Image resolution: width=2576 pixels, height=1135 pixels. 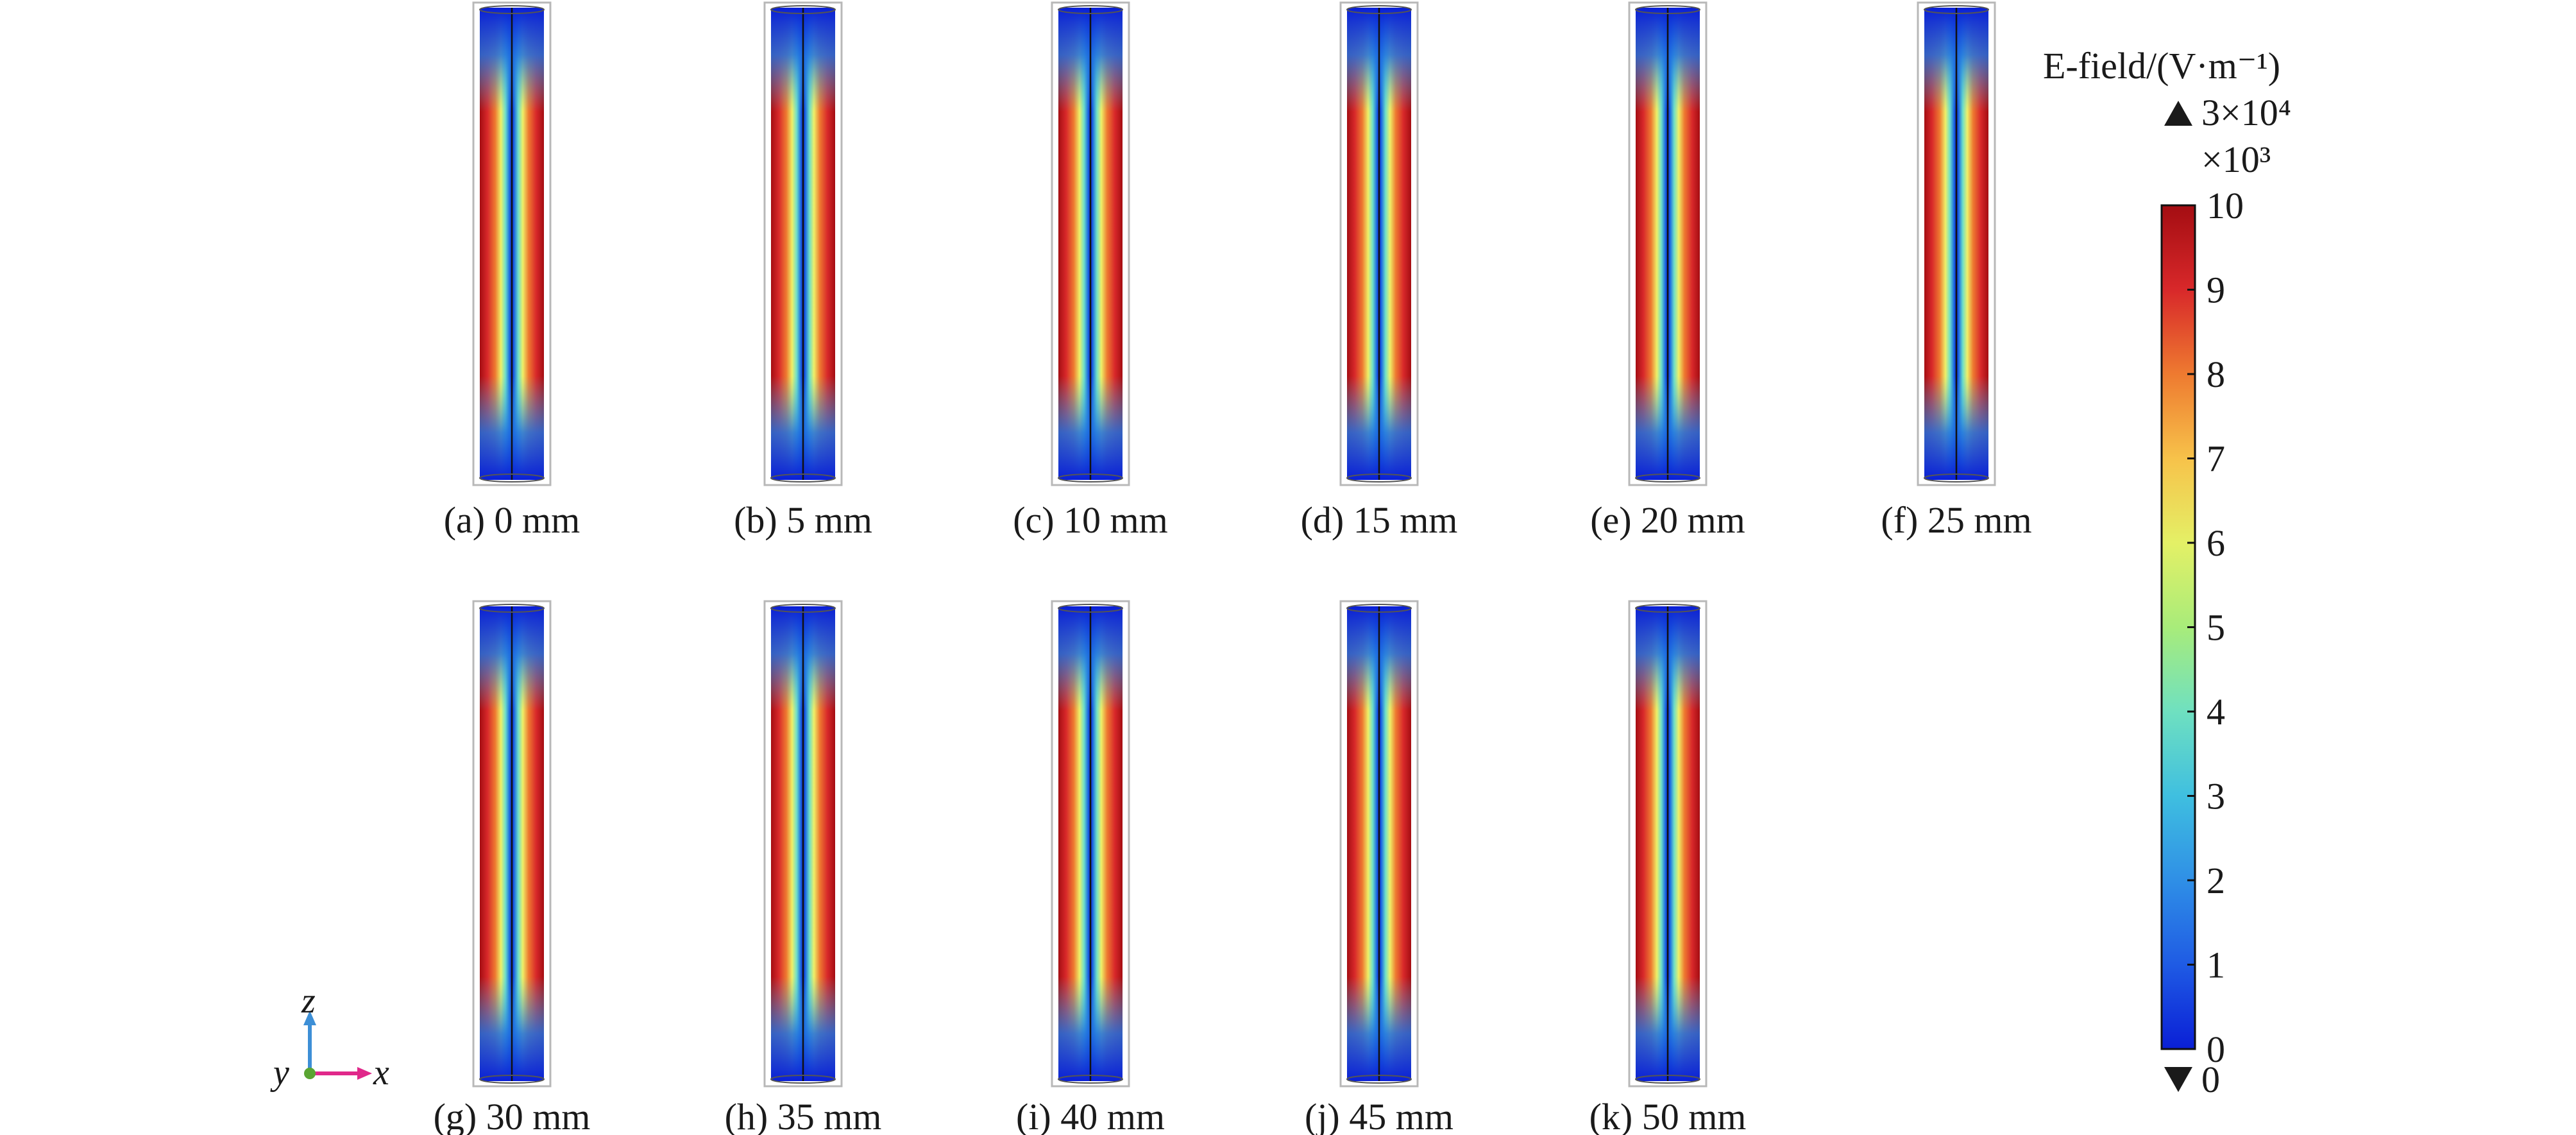 What do you see at coordinates (308, 1001) in the screenshot?
I see `z-axis-label: z` at bounding box center [308, 1001].